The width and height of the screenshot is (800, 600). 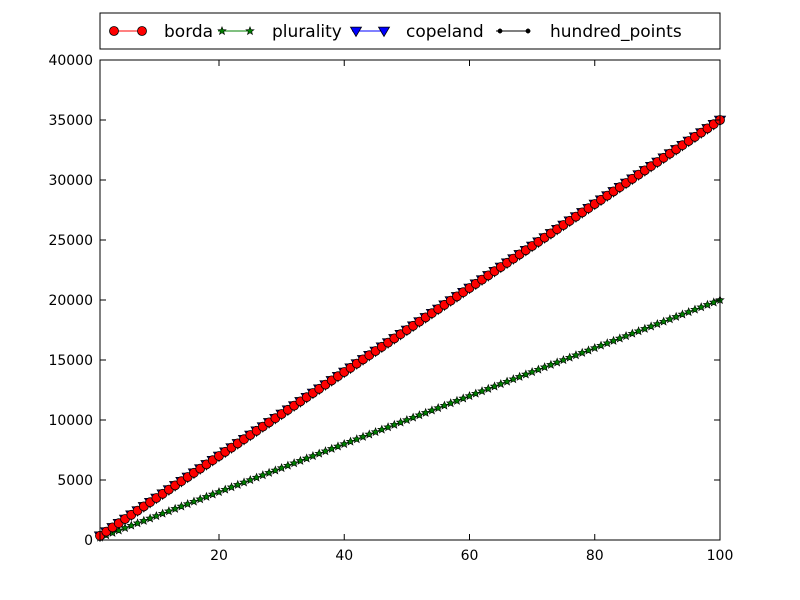 I want to click on y-tick-label: 5000, so click(x=75, y=481).